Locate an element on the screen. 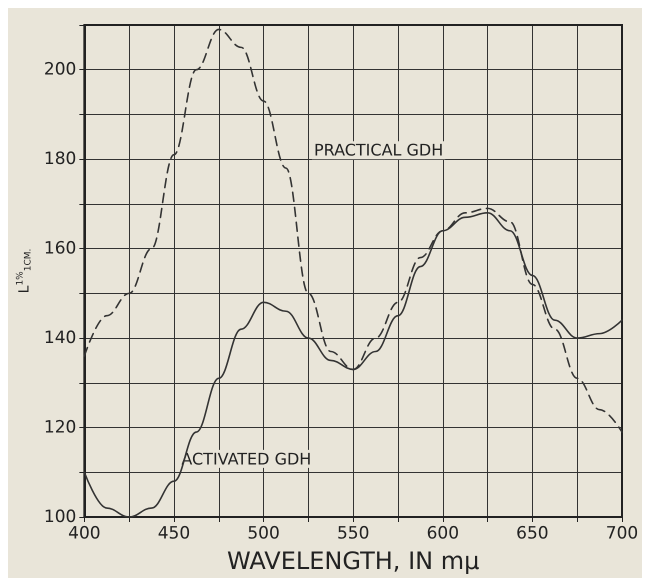  y-axis-title: L1%1CM. is located at coordinates (25, 271).